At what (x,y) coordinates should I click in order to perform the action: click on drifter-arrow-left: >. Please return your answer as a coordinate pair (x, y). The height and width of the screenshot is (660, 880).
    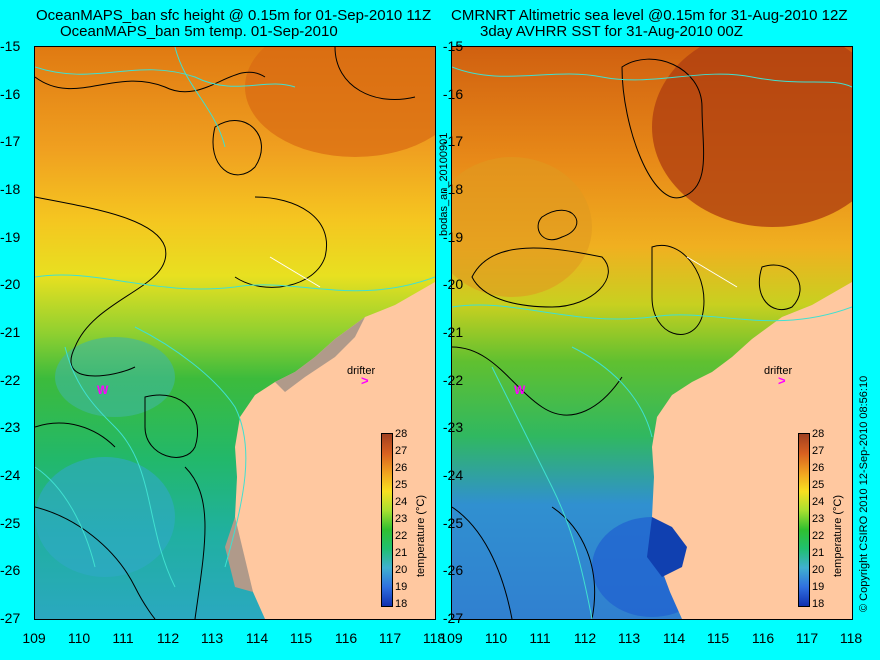
    Looking at the image, I should click on (365, 380).